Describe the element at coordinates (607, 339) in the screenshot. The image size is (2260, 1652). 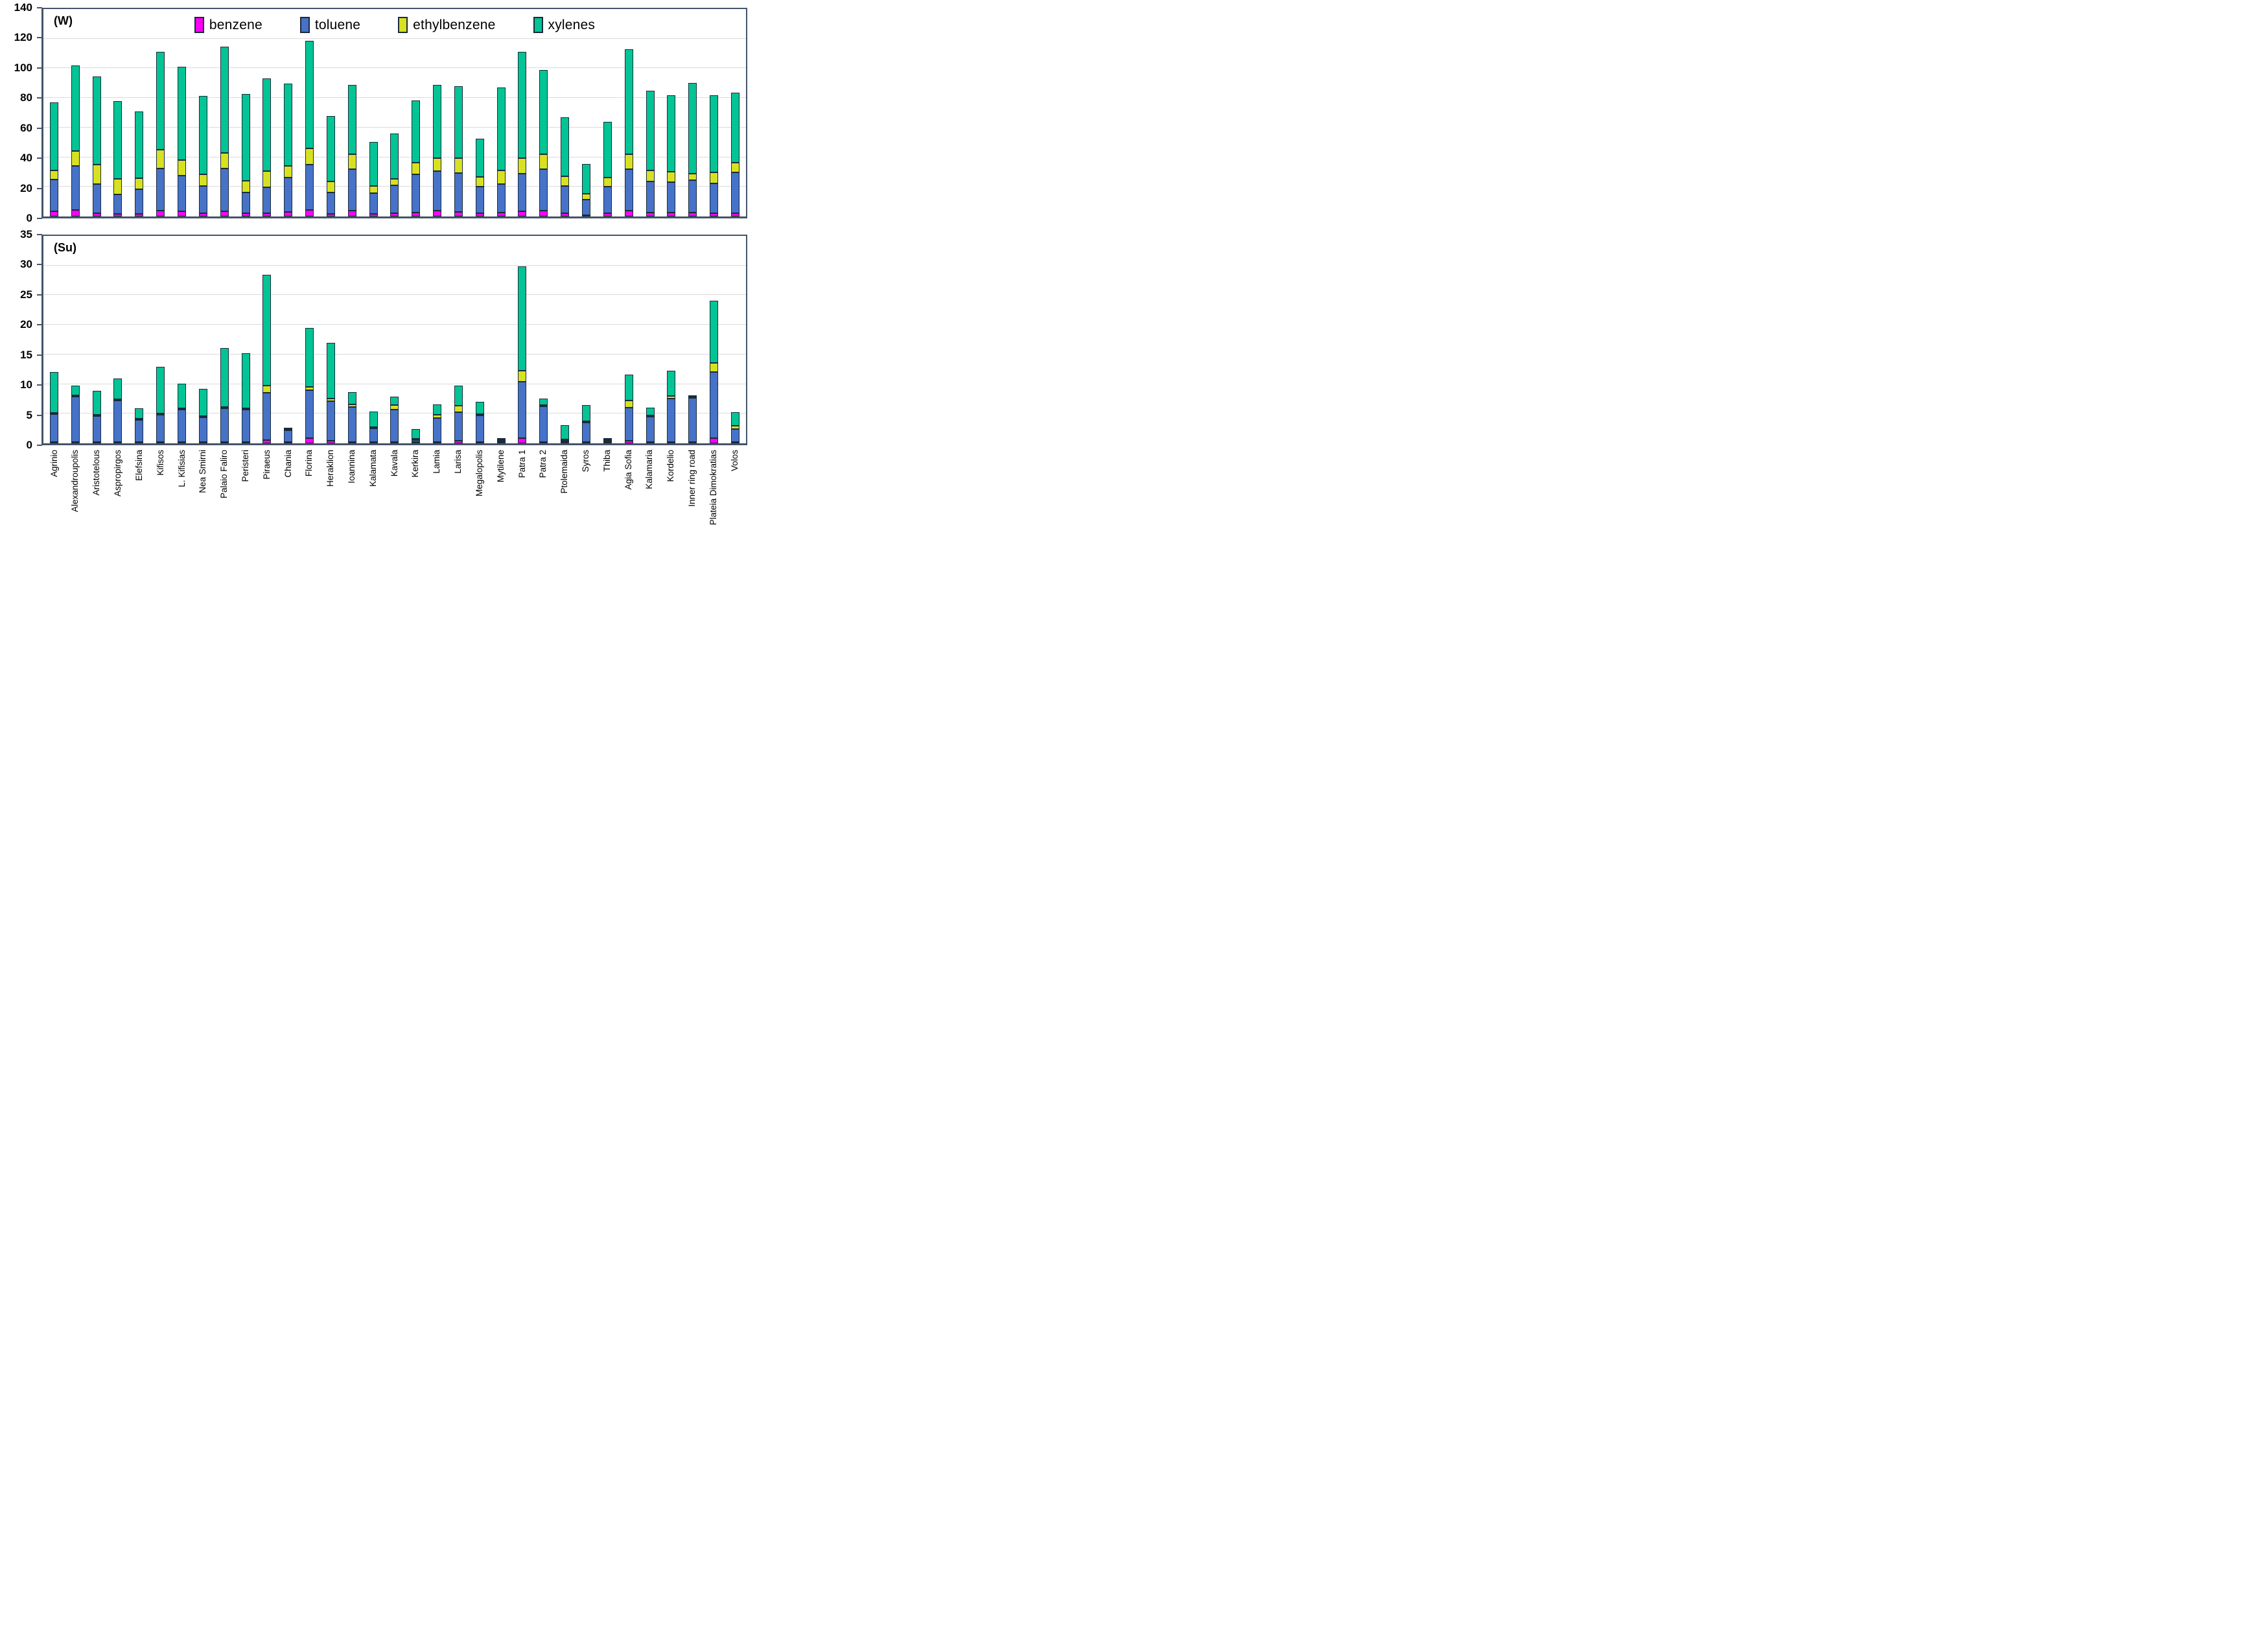
I see `stacked-bar-thiba` at that location.